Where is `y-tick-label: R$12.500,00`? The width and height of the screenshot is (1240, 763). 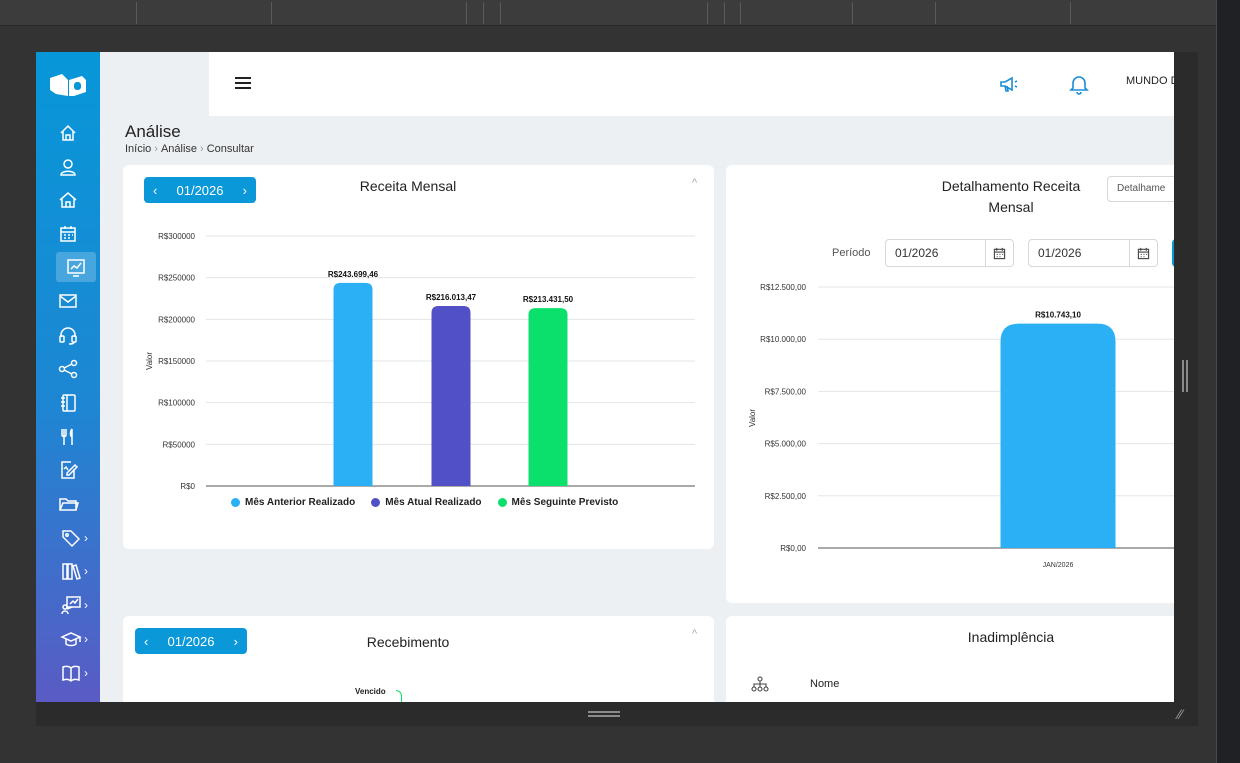
y-tick-label: R$12.500,00 is located at coordinates (783, 287).